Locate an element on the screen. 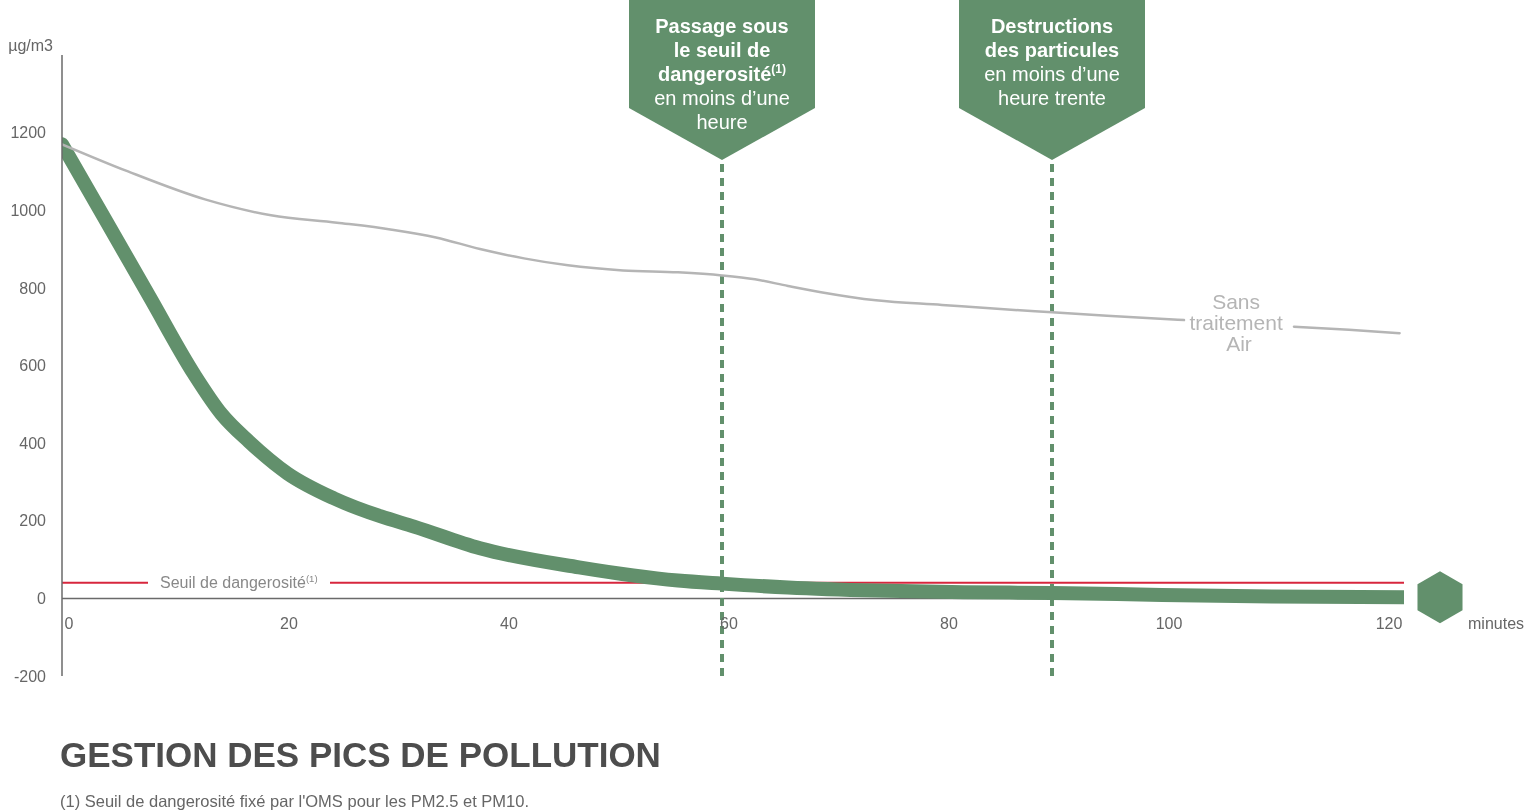 Image resolution: width=1530 pixels, height=812 pixels. y-tick-label: 400 is located at coordinates (33, 443).